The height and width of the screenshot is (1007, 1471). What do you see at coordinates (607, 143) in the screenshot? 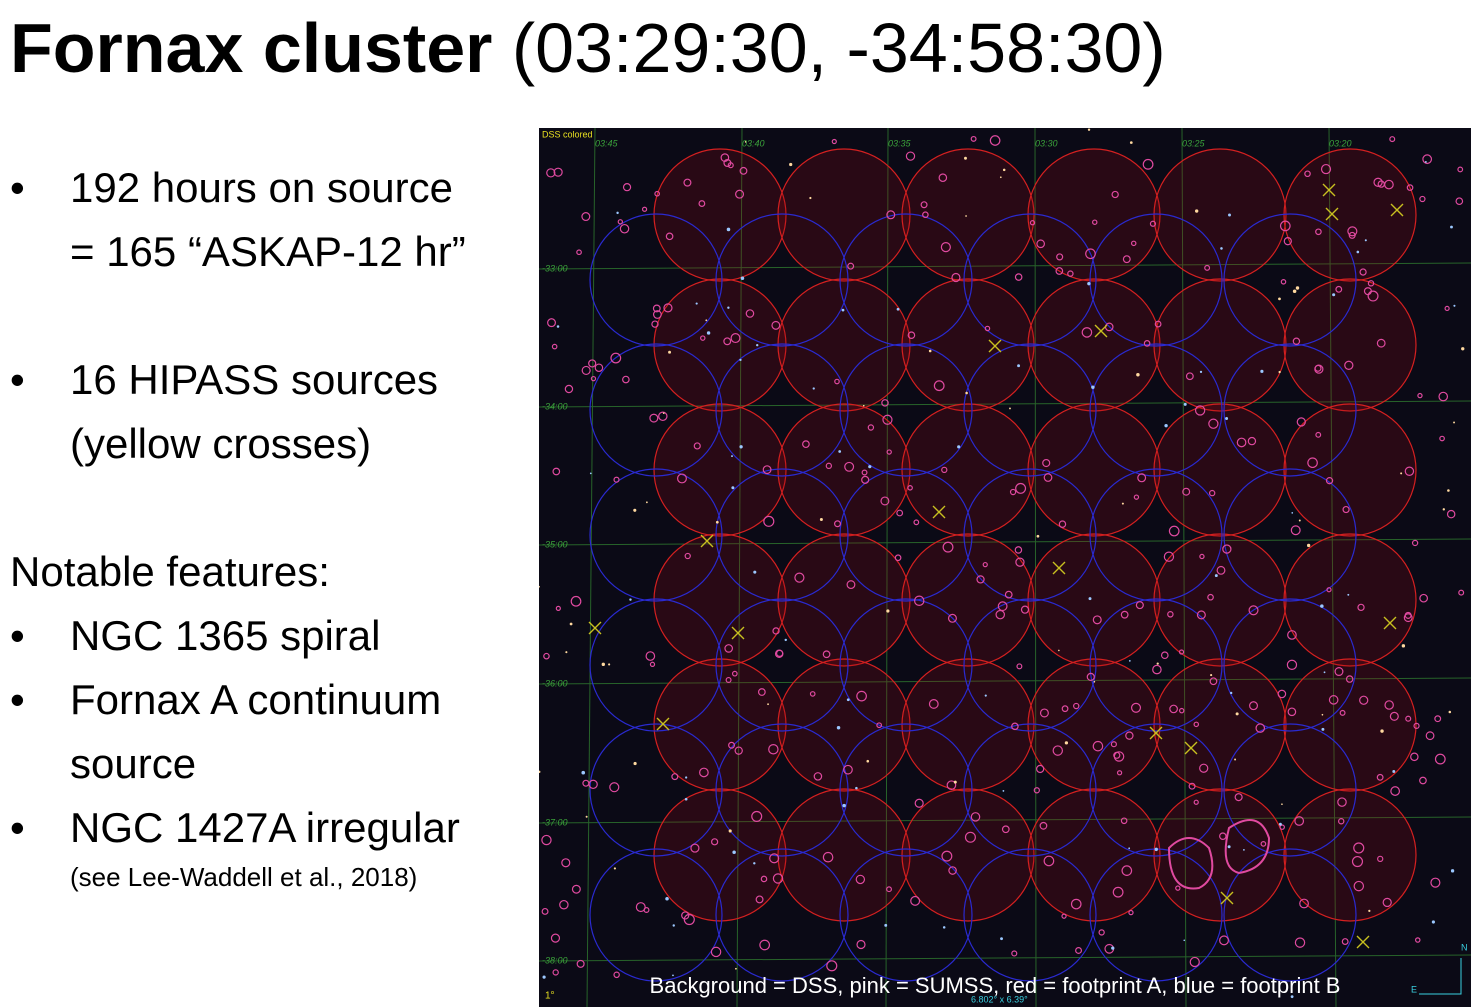
I see `ra-label: 03:45` at bounding box center [607, 143].